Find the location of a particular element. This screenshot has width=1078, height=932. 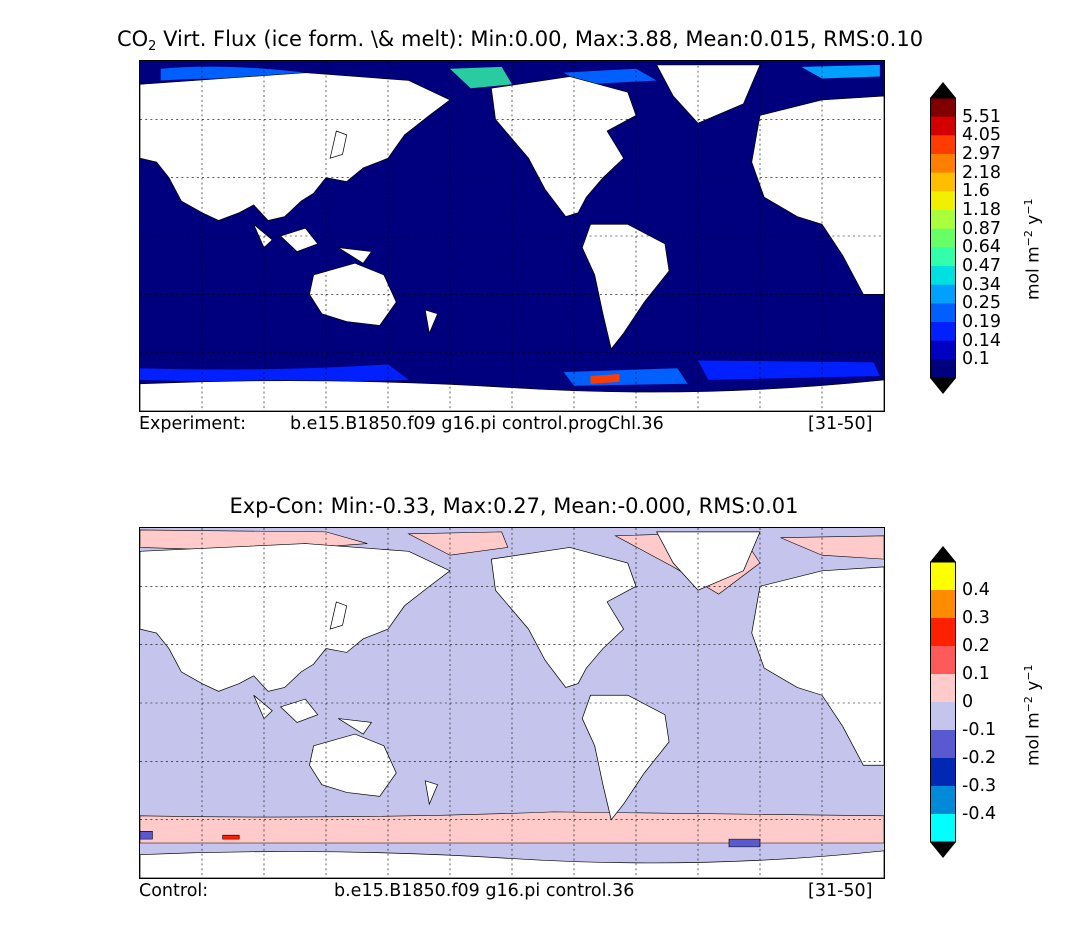

colorbar-tick-label: -0.3 is located at coordinates (979, 786).